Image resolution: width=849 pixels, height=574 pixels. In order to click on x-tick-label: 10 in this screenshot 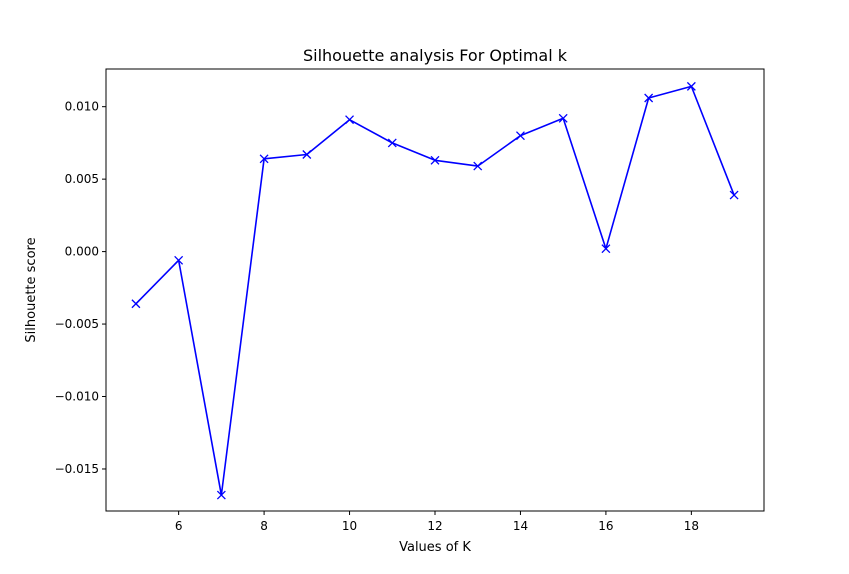, I will do `click(349, 526)`.